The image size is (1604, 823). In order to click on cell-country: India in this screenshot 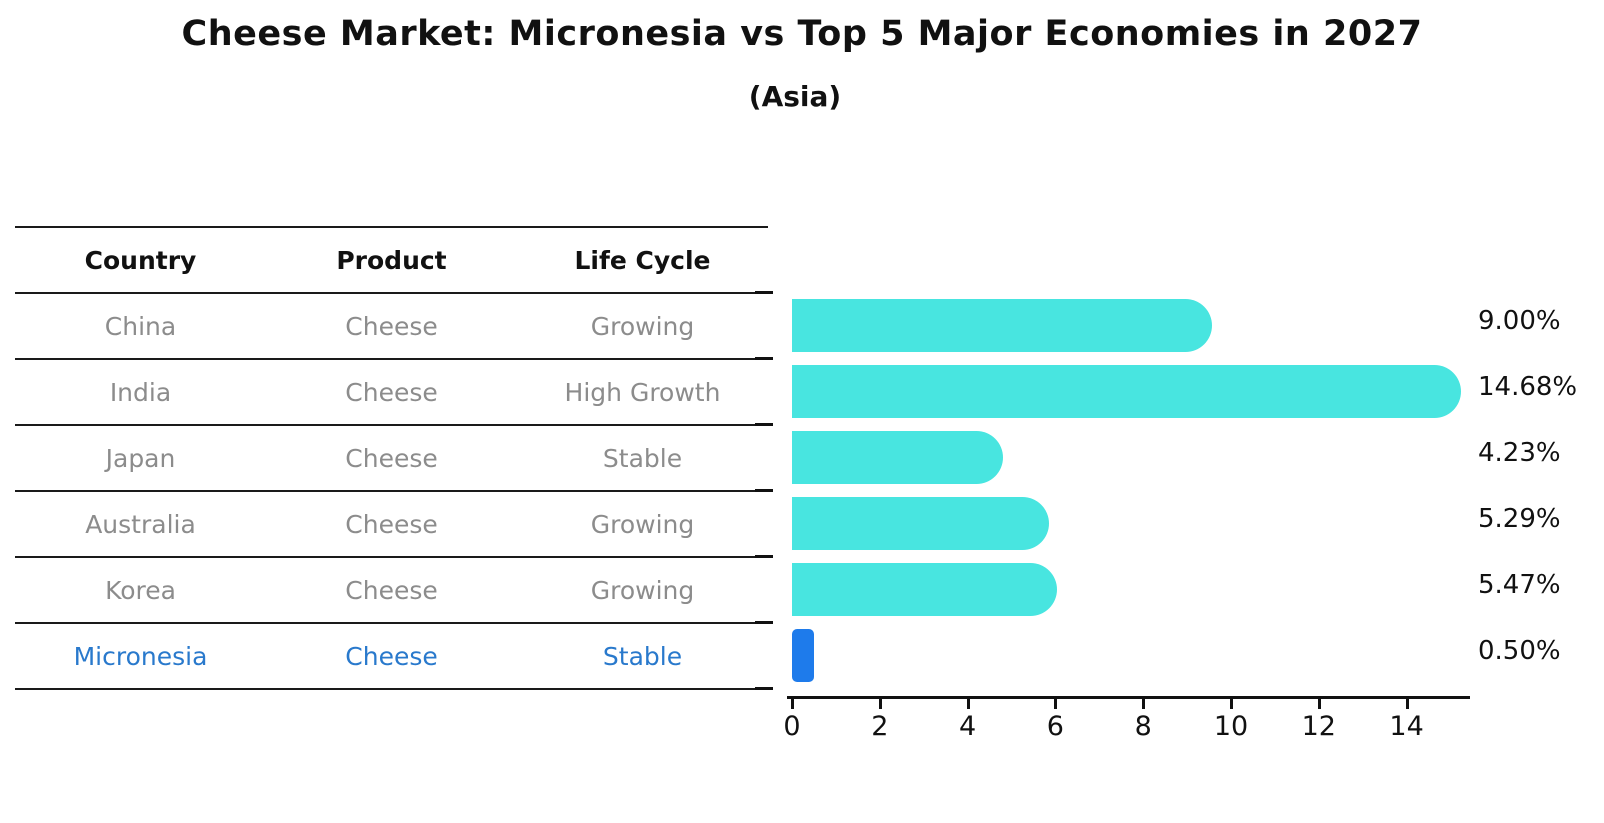, I will do `click(140, 392)`.